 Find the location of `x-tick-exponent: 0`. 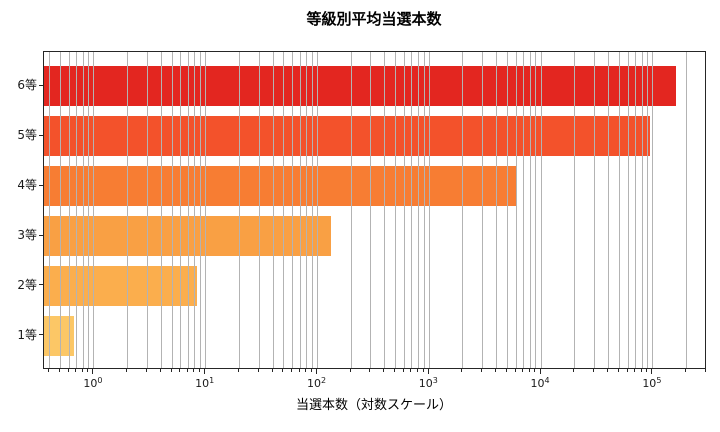

x-tick-exponent: 0 is located at coordinates (100, 380).